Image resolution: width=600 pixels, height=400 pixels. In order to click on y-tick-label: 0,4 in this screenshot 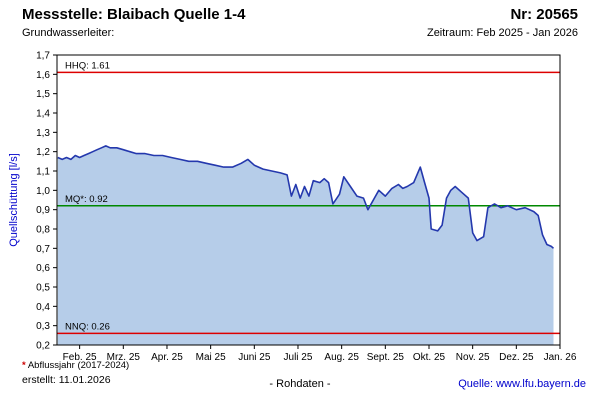, I will do `click(43, 307)`.